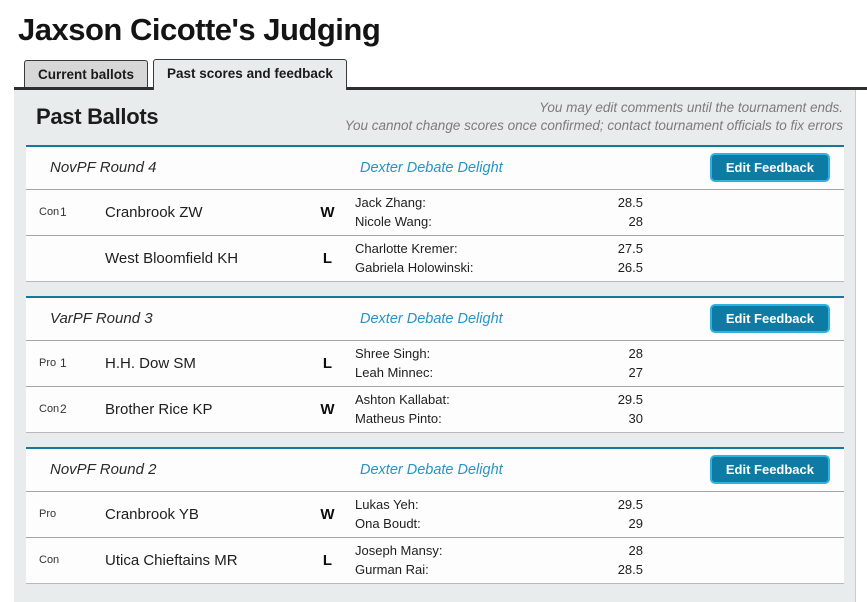 This screenshot has width=867, height=602. What do you see at coordinates (414, 268) in the screenshot?
I see `speaker-name: Gabriela Holowinski:` at bounding box center [414, 268].